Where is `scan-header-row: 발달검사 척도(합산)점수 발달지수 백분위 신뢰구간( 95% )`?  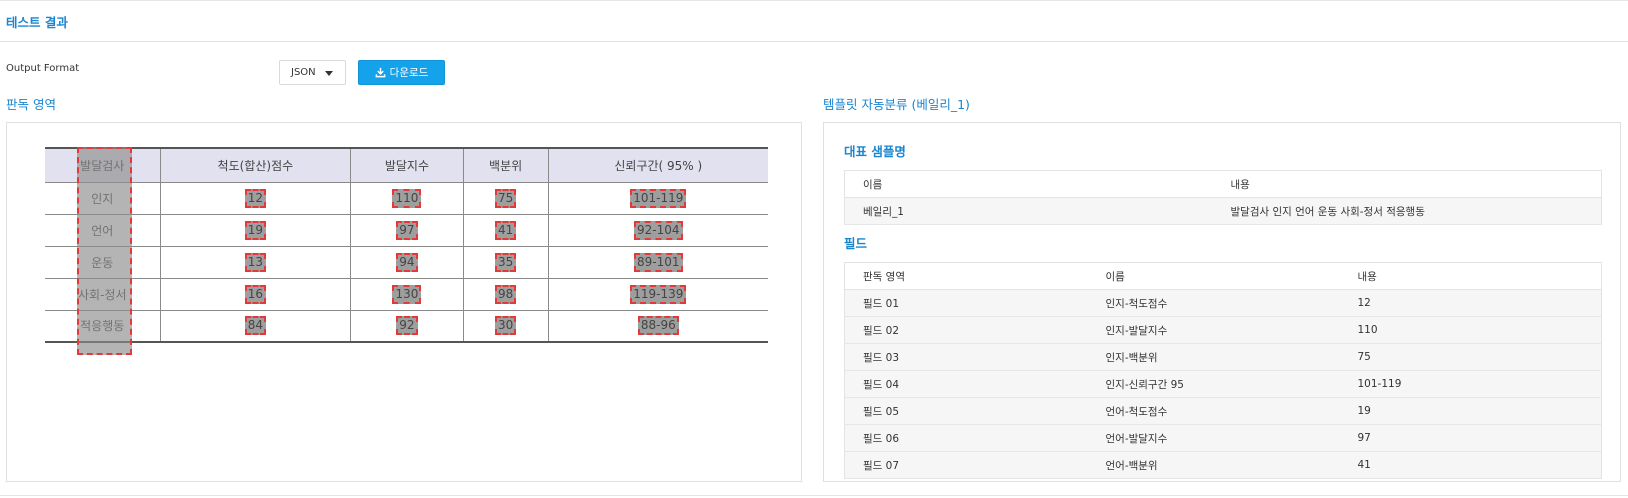
scan-header-row: 발달검사 척도(합산)점수 발달지수 백분위 신뢰구간( 95% ) is located at coordinates (406, 165).